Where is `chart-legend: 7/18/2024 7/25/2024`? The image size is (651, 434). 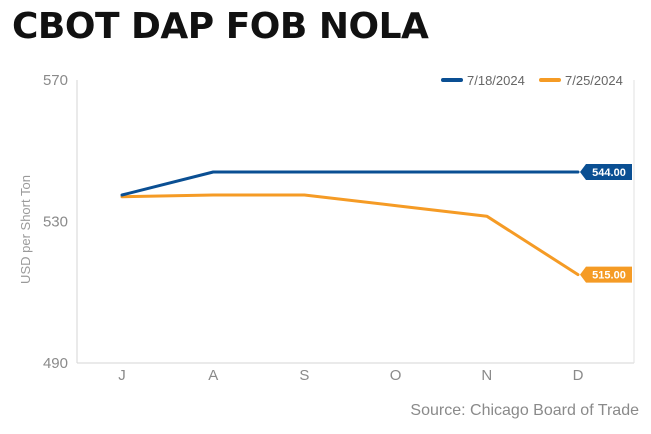
chart-legend: 7/18/2024 7/25/2024 is located at coordinates (532, 80).